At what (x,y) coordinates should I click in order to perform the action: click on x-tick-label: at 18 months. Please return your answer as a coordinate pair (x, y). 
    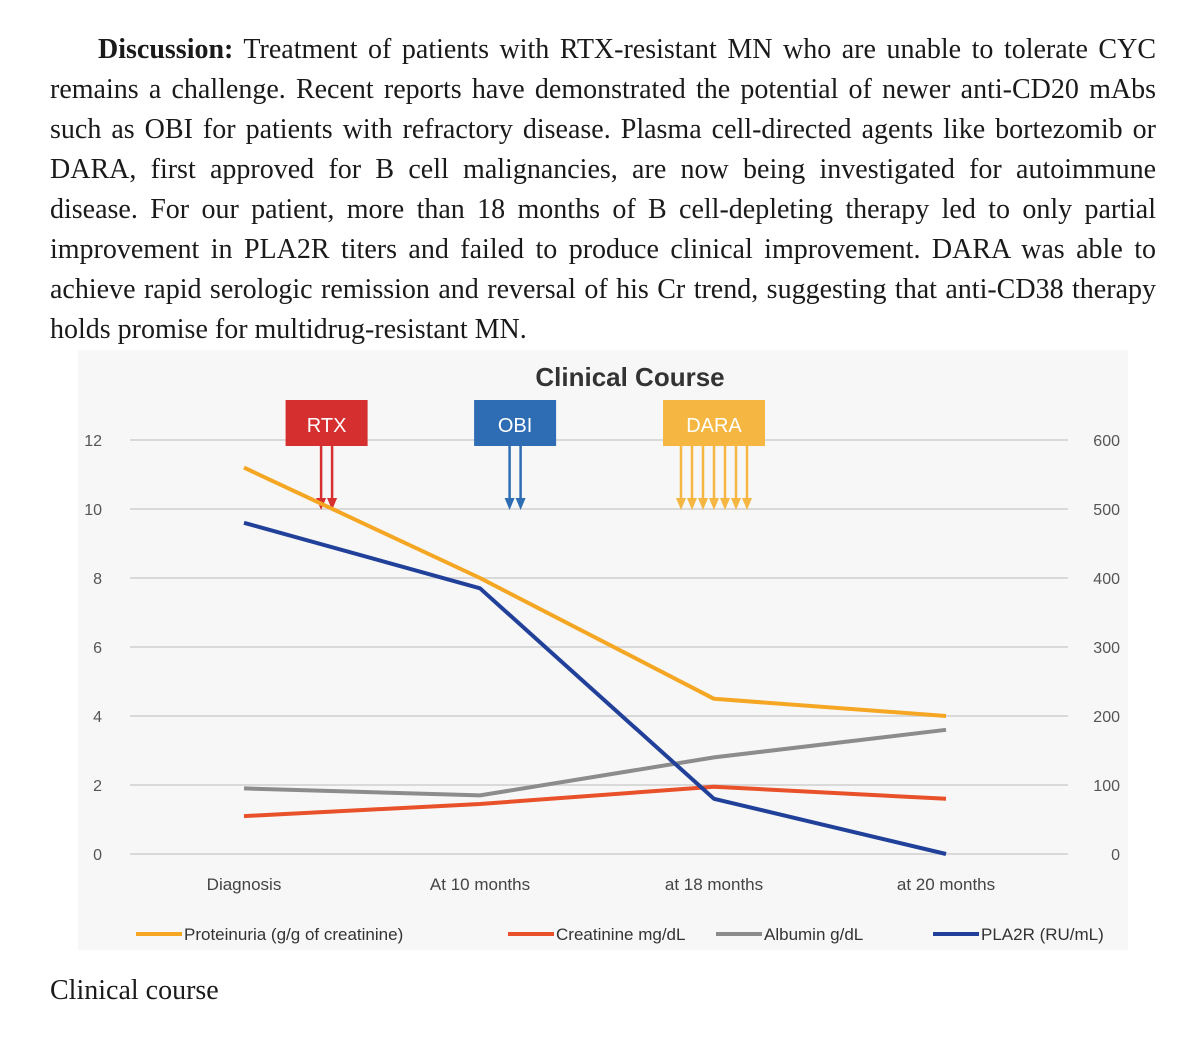
    Looking at the image, I should click on (714, 884).